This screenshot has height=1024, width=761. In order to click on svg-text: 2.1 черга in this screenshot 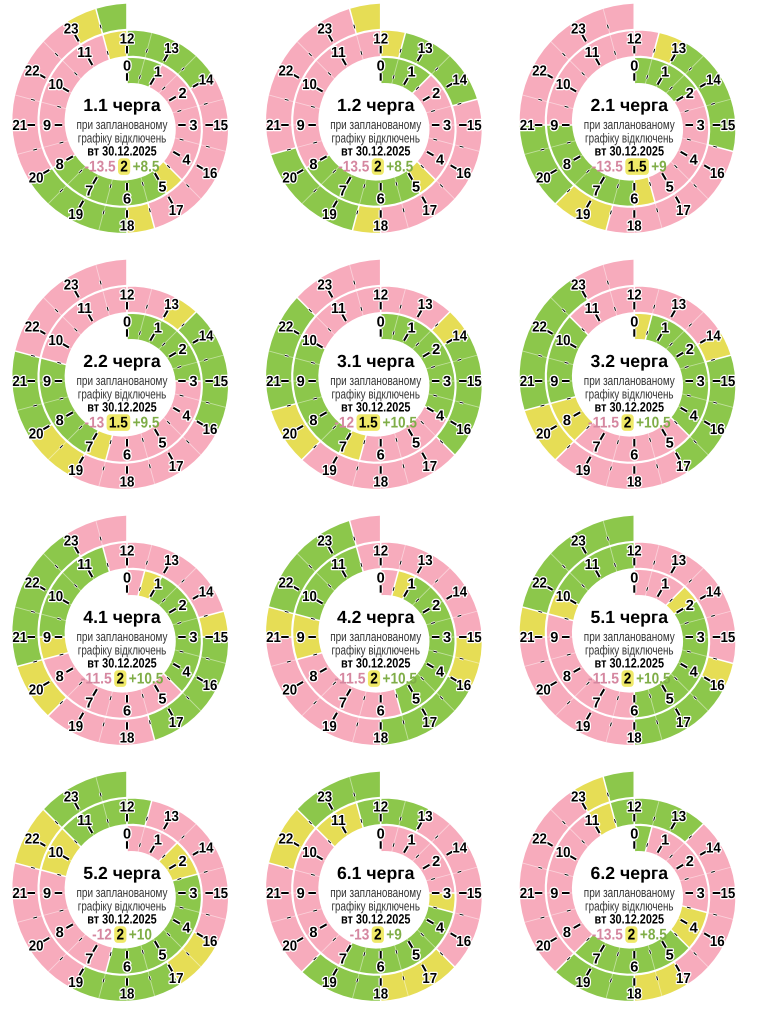, I will do `click(630, 105)`.